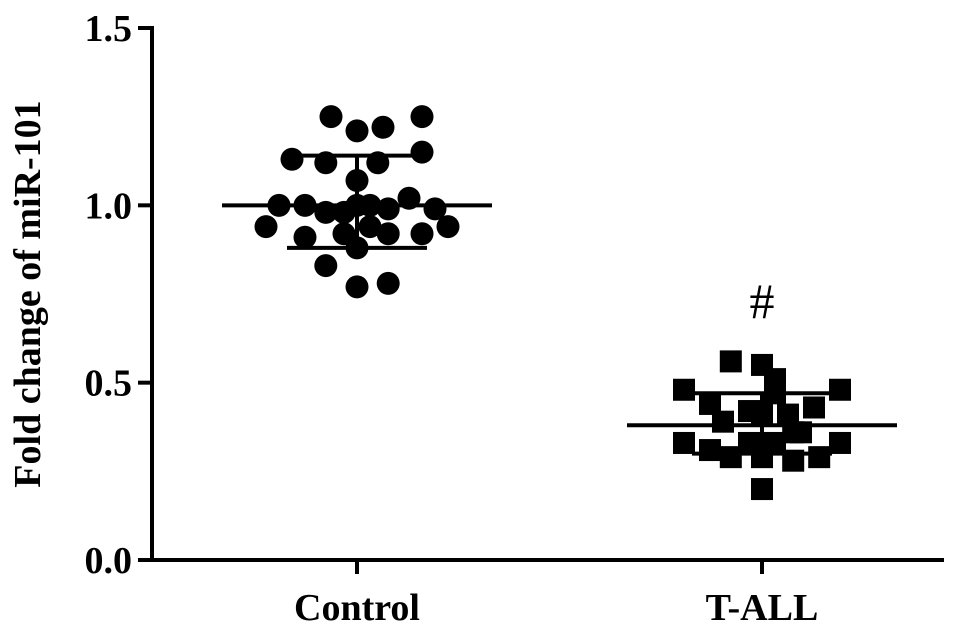 This screenshot has width=969, height=630. What do you see at coordinates (109, 29) in the screenshot?
I see `y-tick-label: 1.5` at bounding box center [109, 29].